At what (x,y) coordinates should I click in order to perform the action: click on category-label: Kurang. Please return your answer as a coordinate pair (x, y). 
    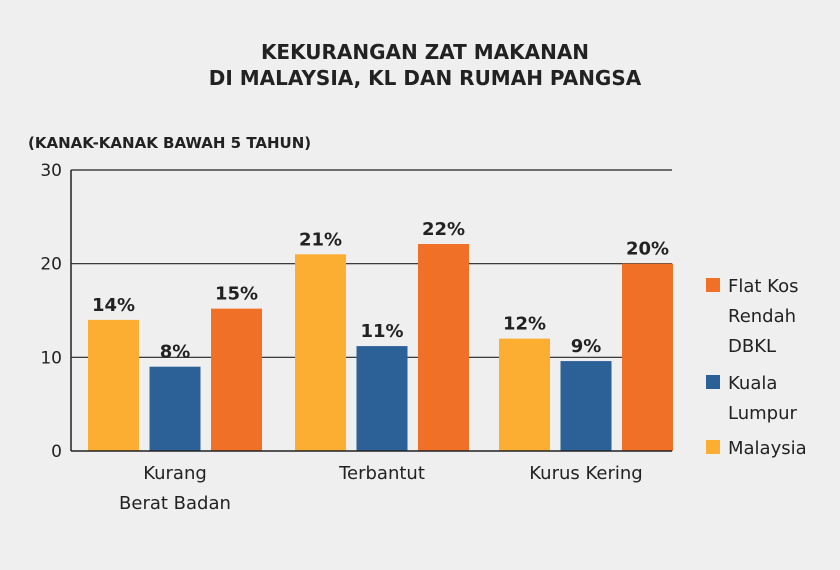
    Looking at the image, I should click on (175, 473).